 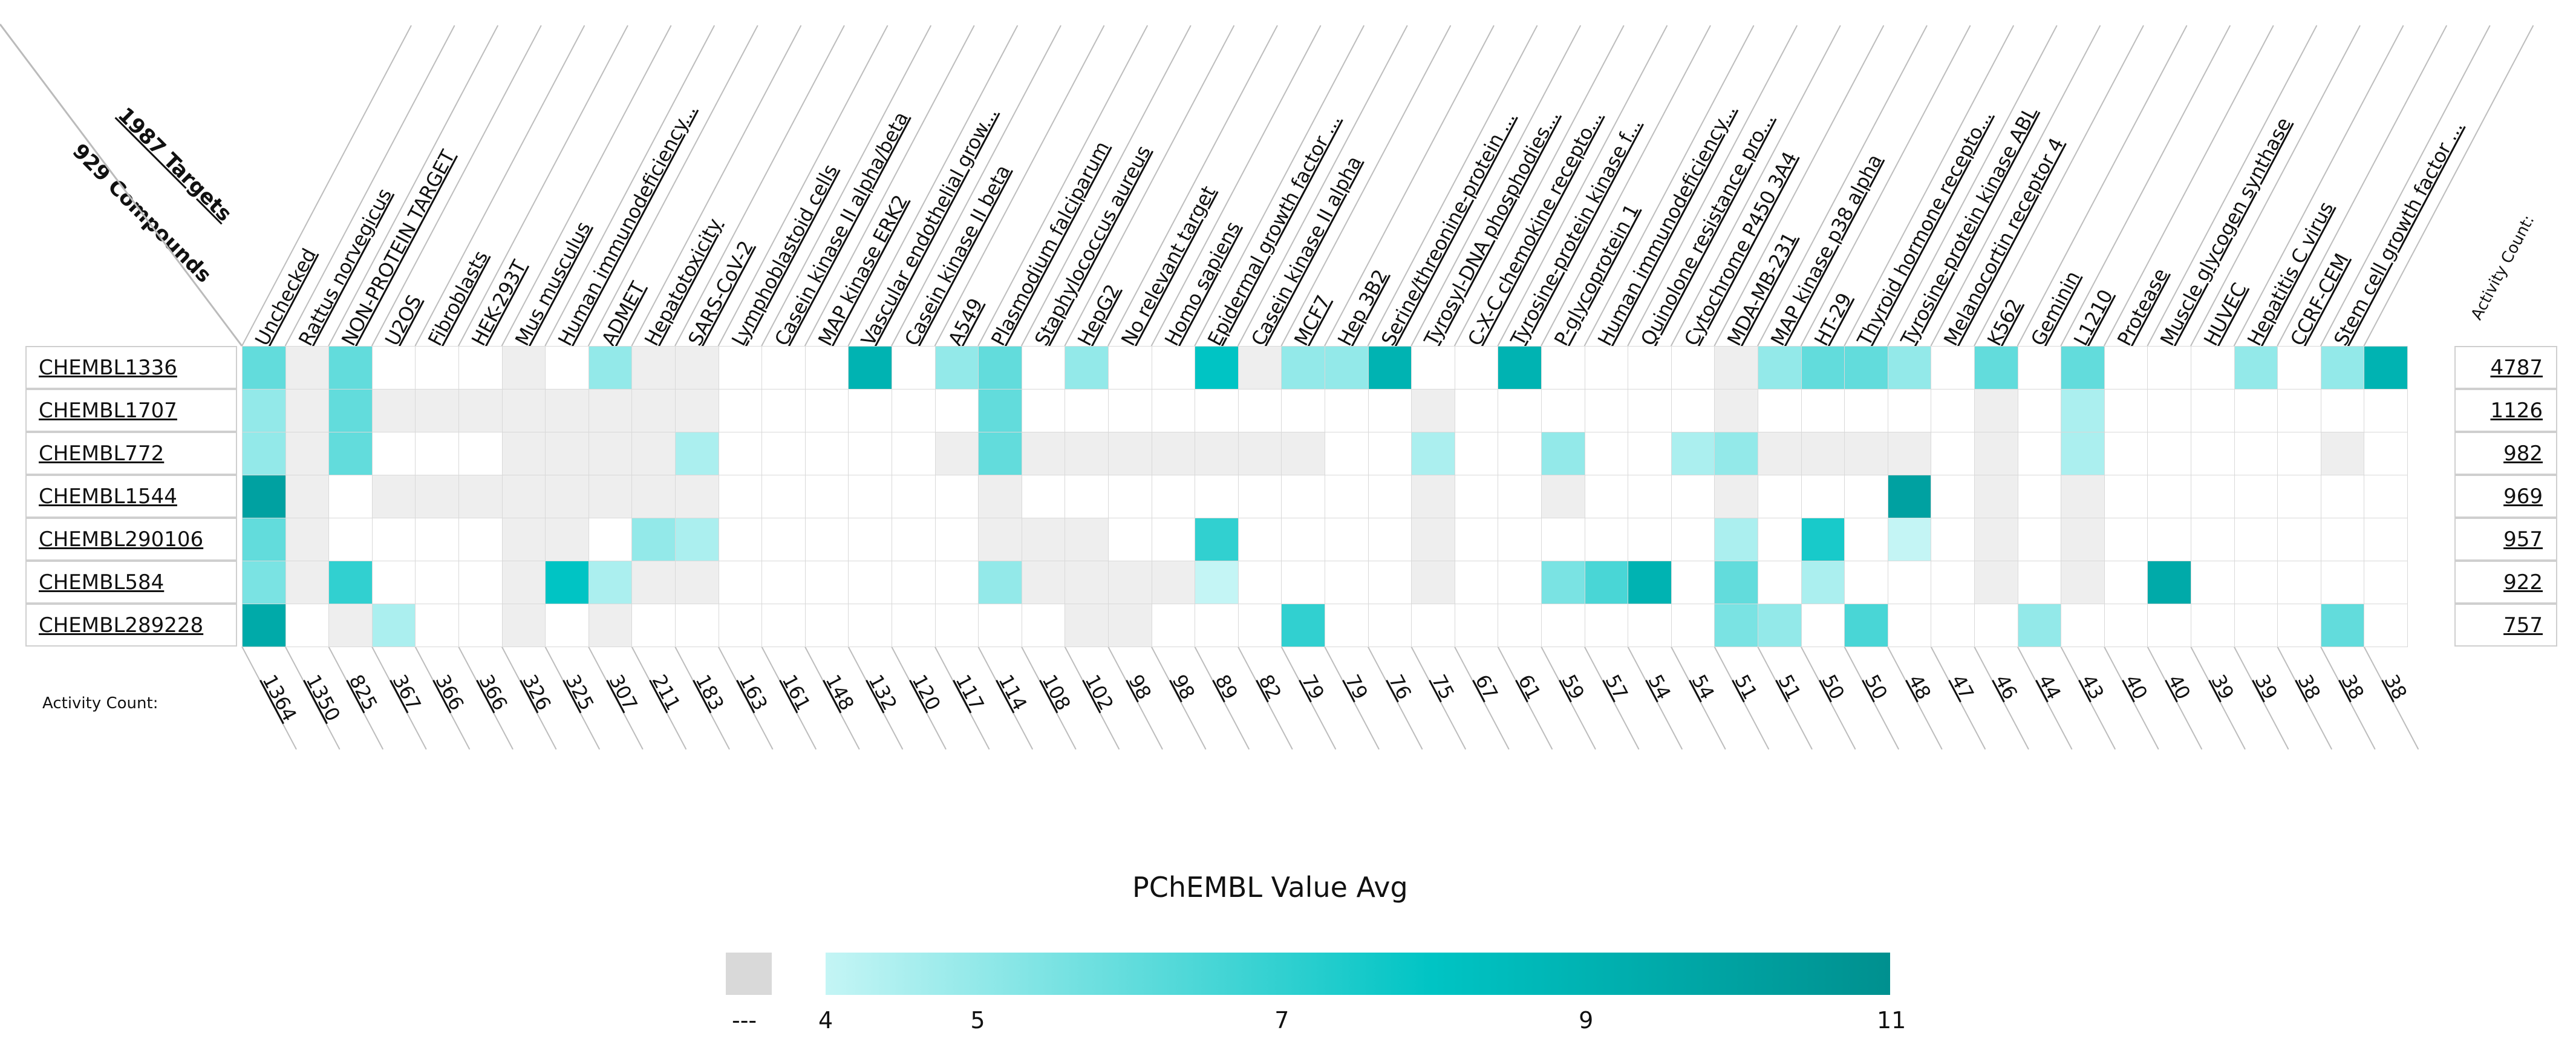 What do you see at coordinates (131, 453) in the screenshot?
I see `compound-label: CHEMBL772` at bounding box center [131, 453].